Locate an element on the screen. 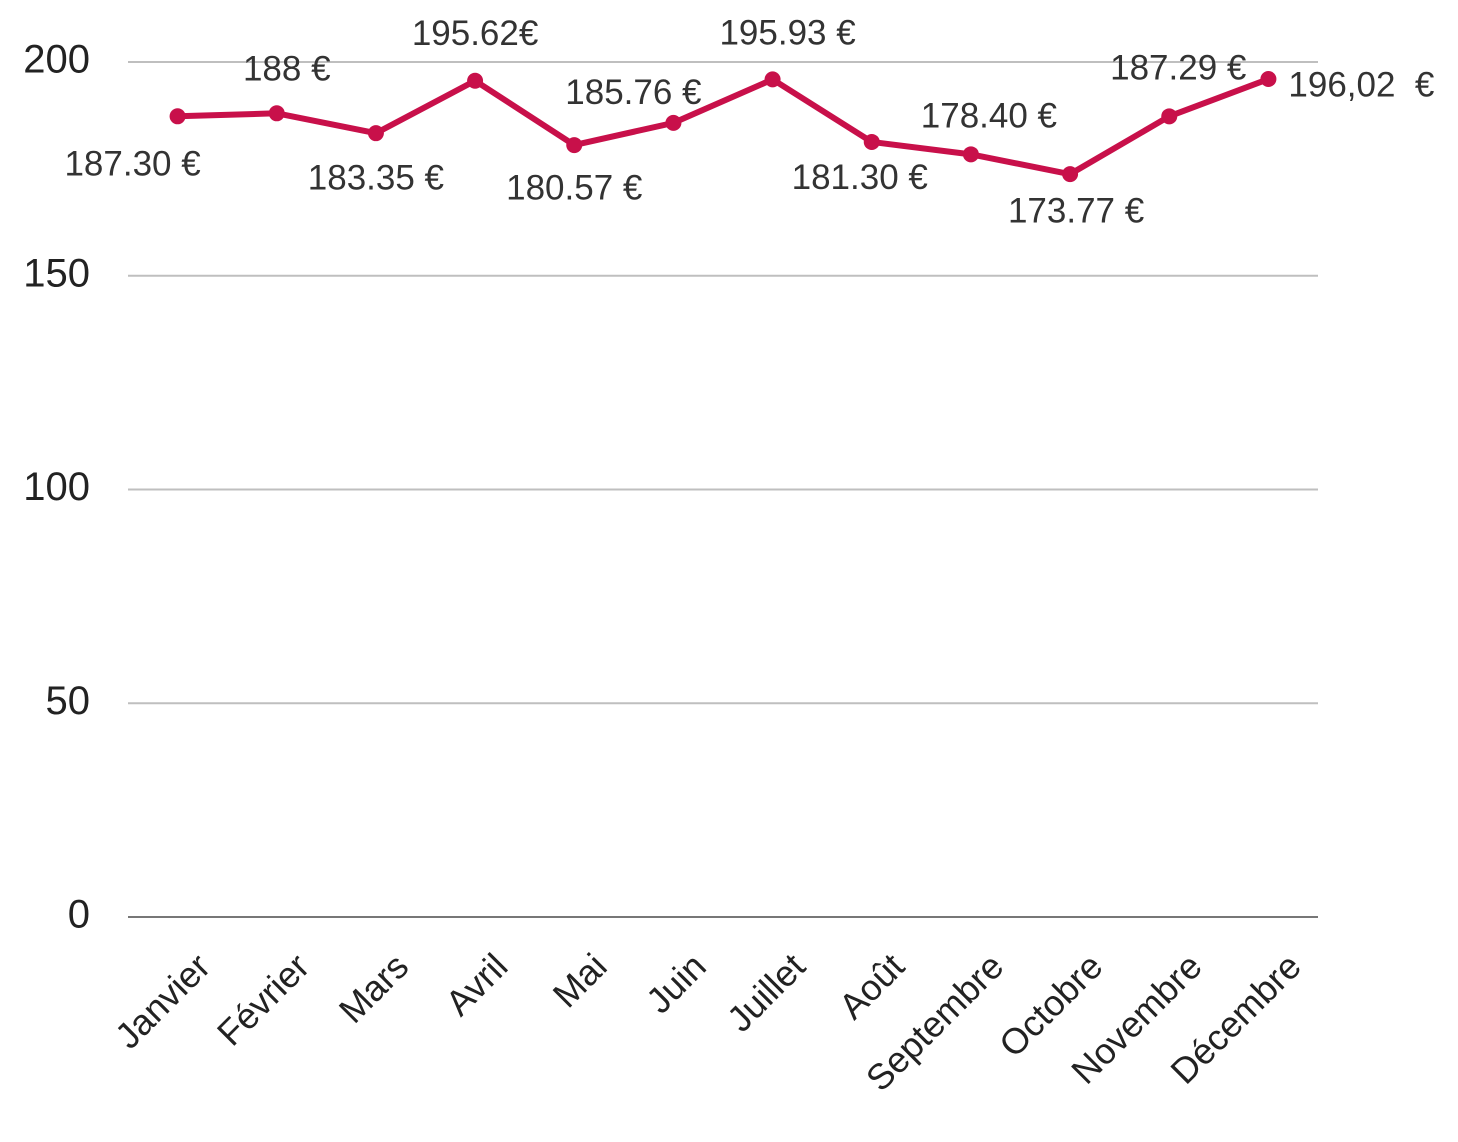 The width and height of the screenshot is (1458, 1142). x-tick-label: Avril is located at coordinates (476, 984).